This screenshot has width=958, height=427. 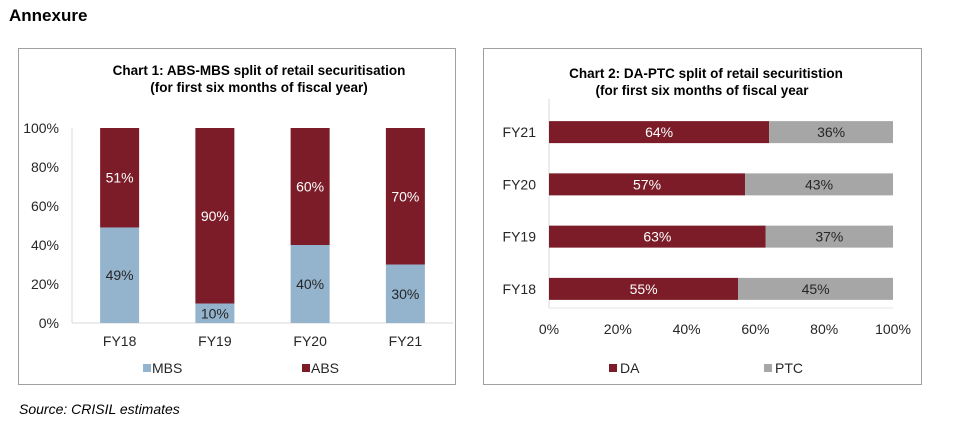 I want to click on chart1-x-tick-label: FY18, so click(x=120, y=341).